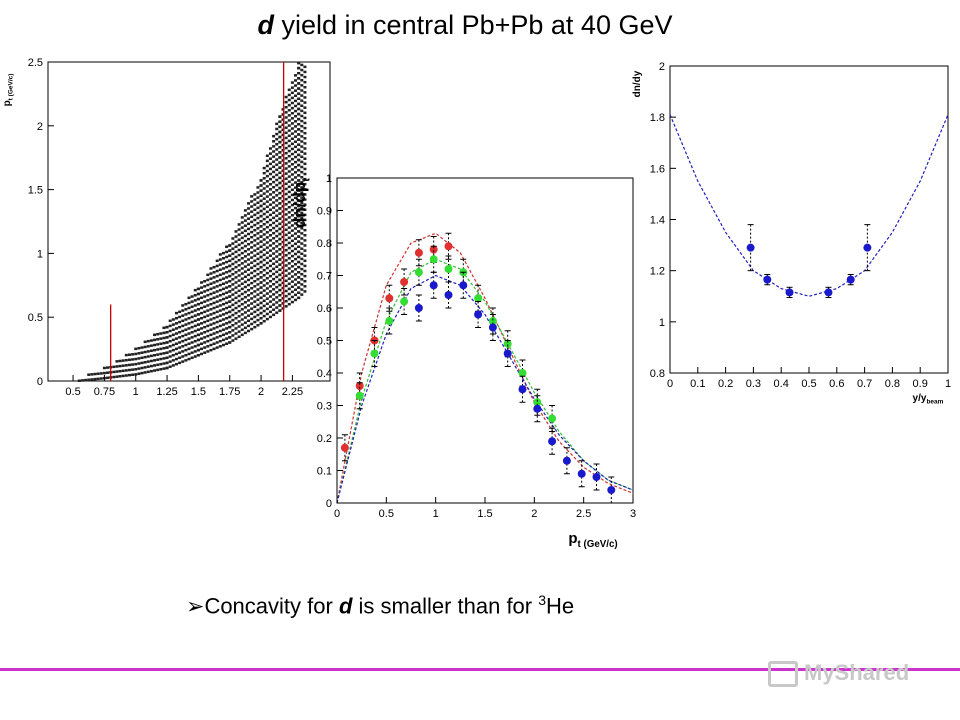 This screenshot has width=960, height=720. What do you see at coordinates (324, 212) in the screenshot?
I see `spectrum-ytick-label: 0.9` at bounding box center [324, 212].